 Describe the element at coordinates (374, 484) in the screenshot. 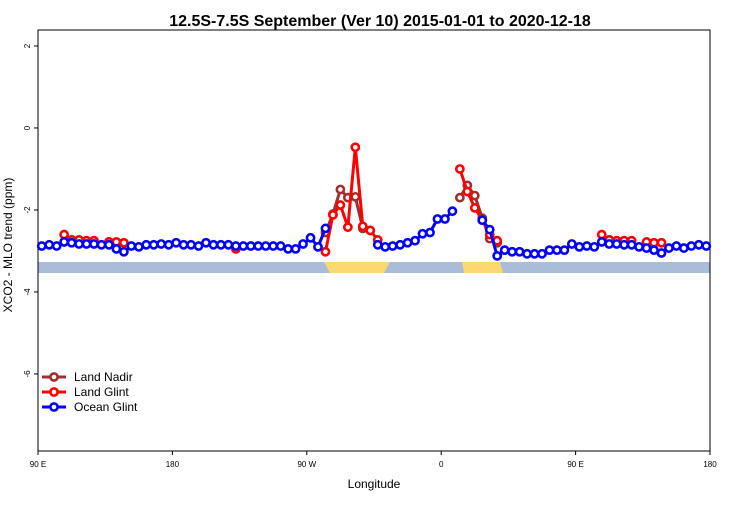

I see `x-axis-label: Longitude` at that location.